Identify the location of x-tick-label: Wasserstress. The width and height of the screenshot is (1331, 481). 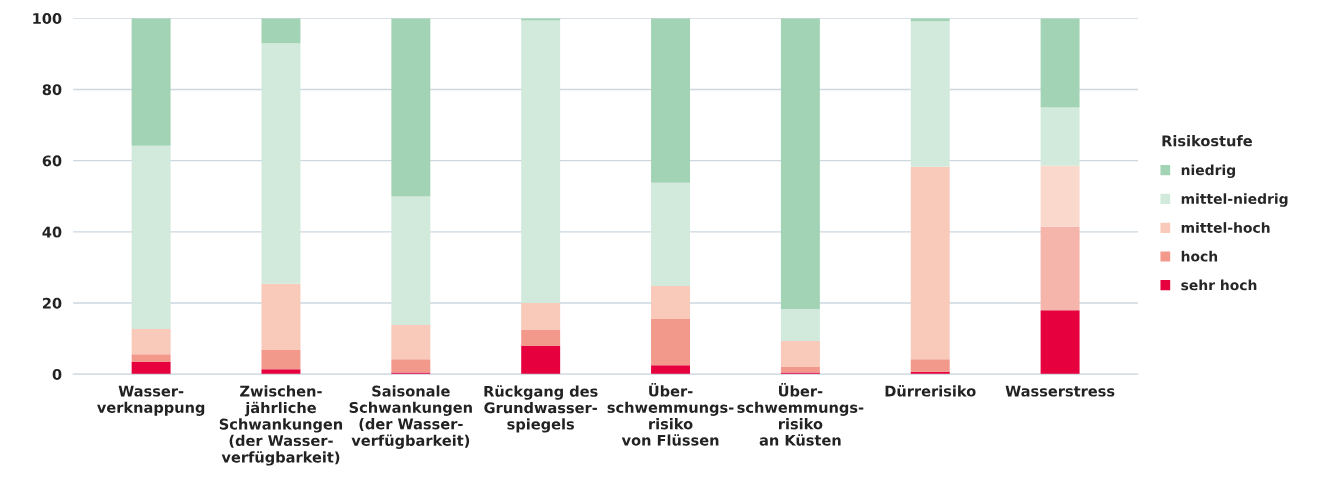
(1060, 391).